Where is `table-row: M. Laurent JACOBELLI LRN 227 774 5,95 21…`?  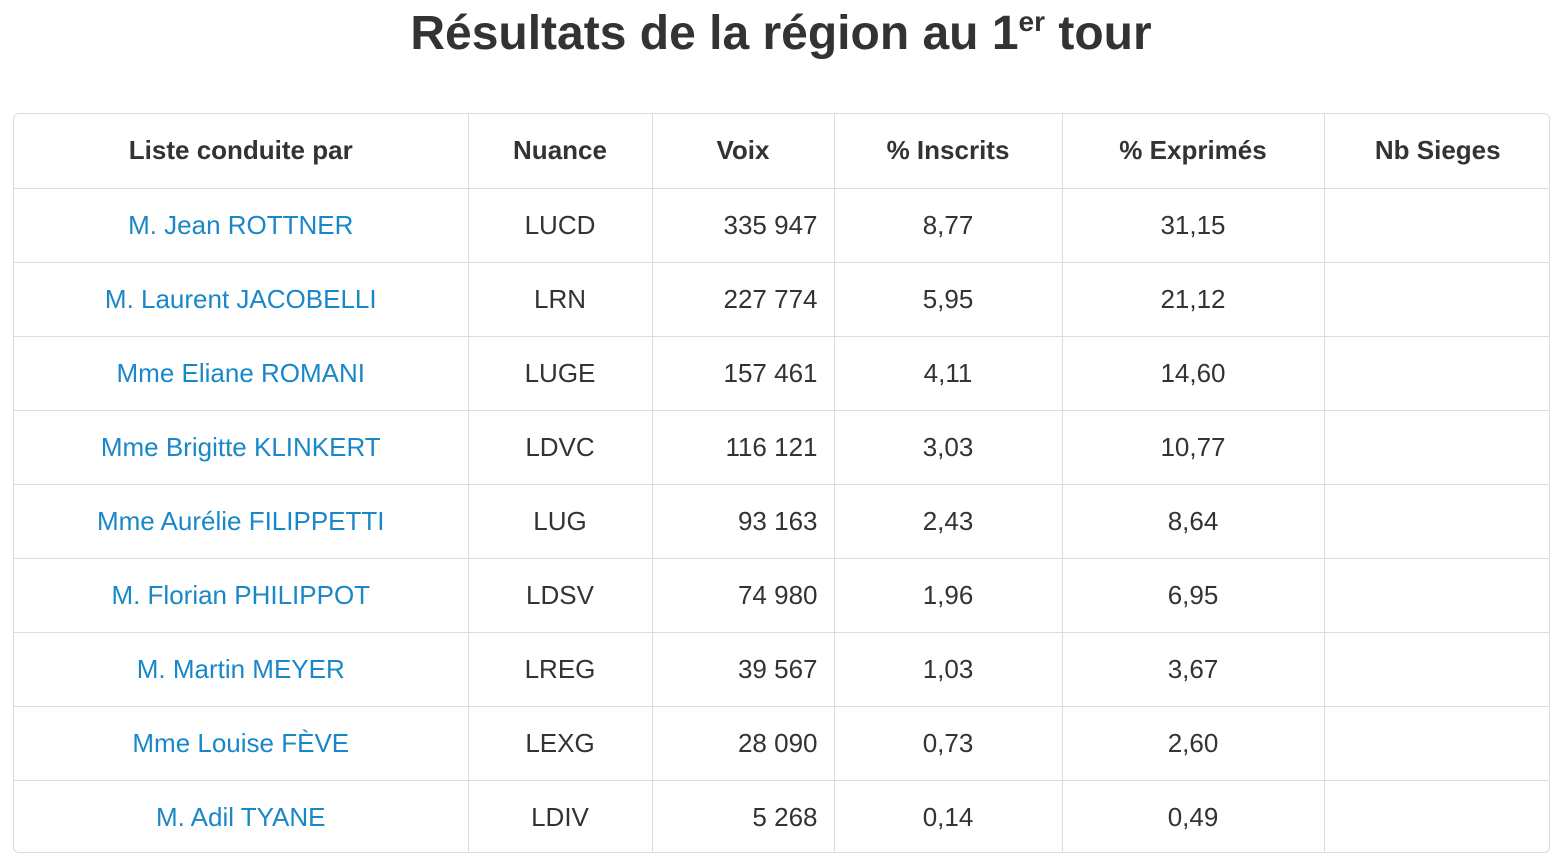
table-row: M. Laurent JACOBELLI LRN 227 774 5,95 21… is located at coordinates (781, 299).